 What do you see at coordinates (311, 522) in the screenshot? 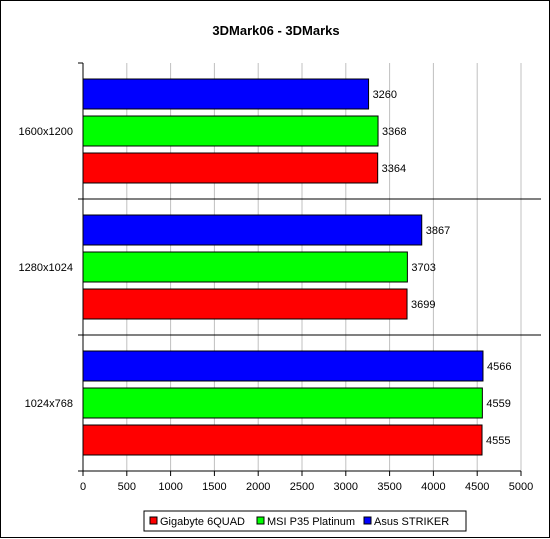
I see `legend-label: MSI P35 Platinum` at bounding box center [311, 522].